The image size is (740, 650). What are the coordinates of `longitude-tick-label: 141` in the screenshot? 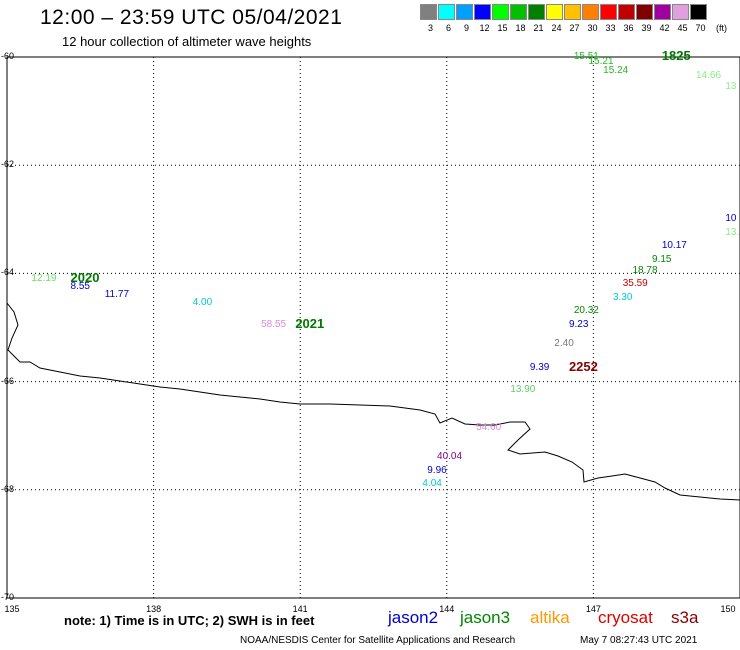 It's located at (300, 609).